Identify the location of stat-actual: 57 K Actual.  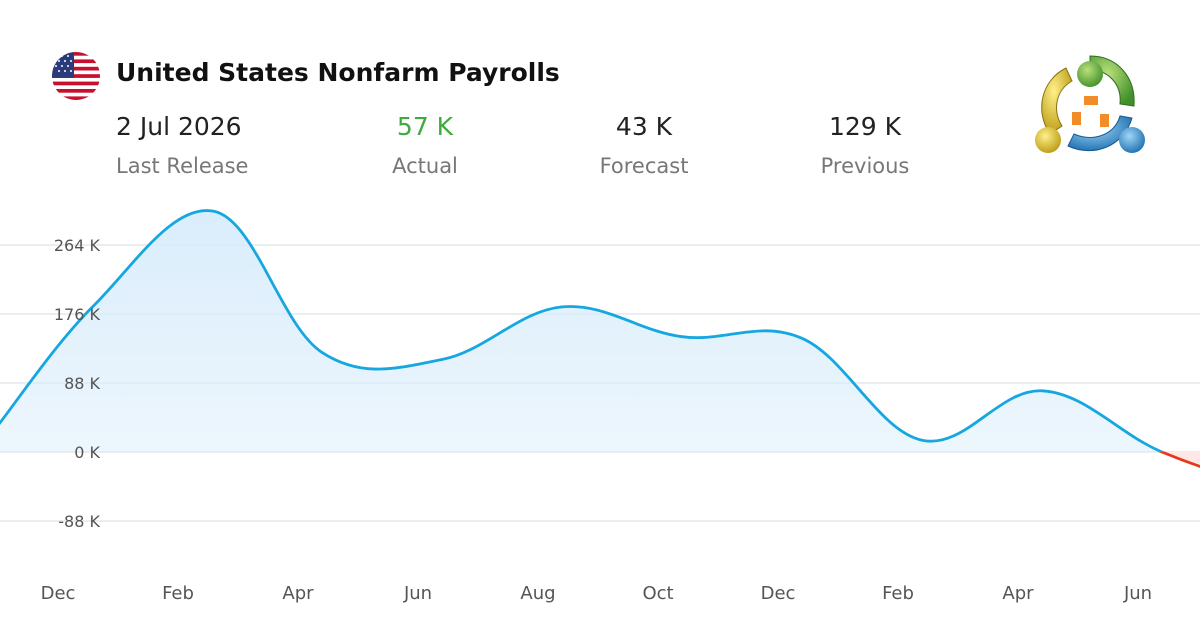
(425, 145).